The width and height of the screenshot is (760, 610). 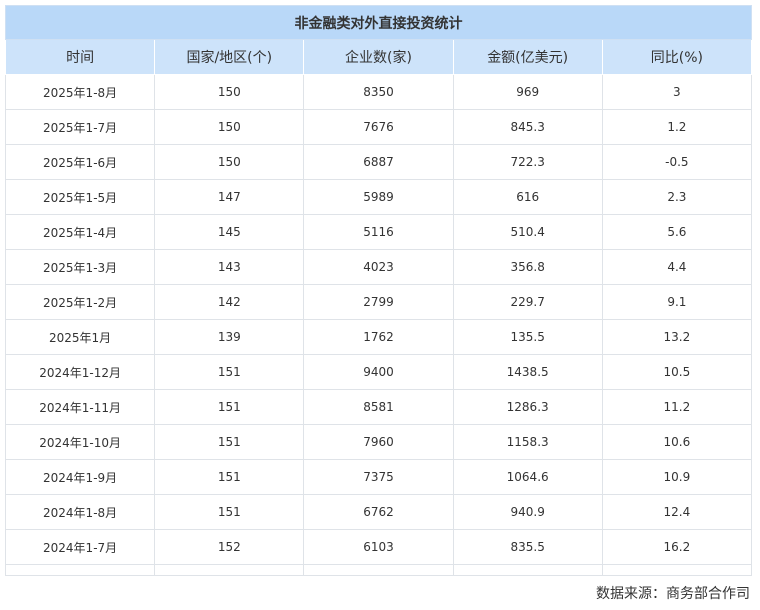 I want to click on table-cell: 2025年1-5月, so click(x=80, y=197).